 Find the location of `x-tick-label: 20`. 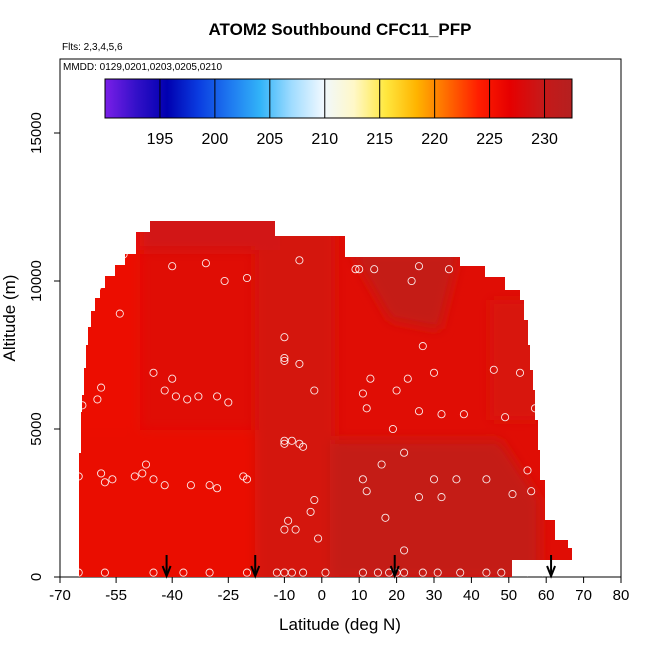

x-tick-label: 20 is located at coordinates (396, 595).